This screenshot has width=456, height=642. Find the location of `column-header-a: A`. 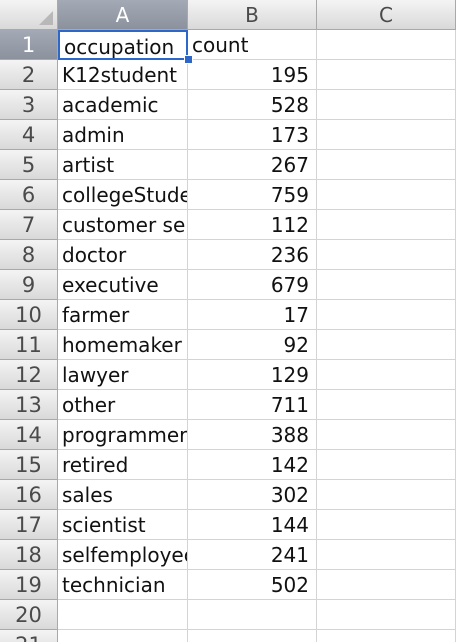

column-header-a: A is located at coordinates (123, 15).